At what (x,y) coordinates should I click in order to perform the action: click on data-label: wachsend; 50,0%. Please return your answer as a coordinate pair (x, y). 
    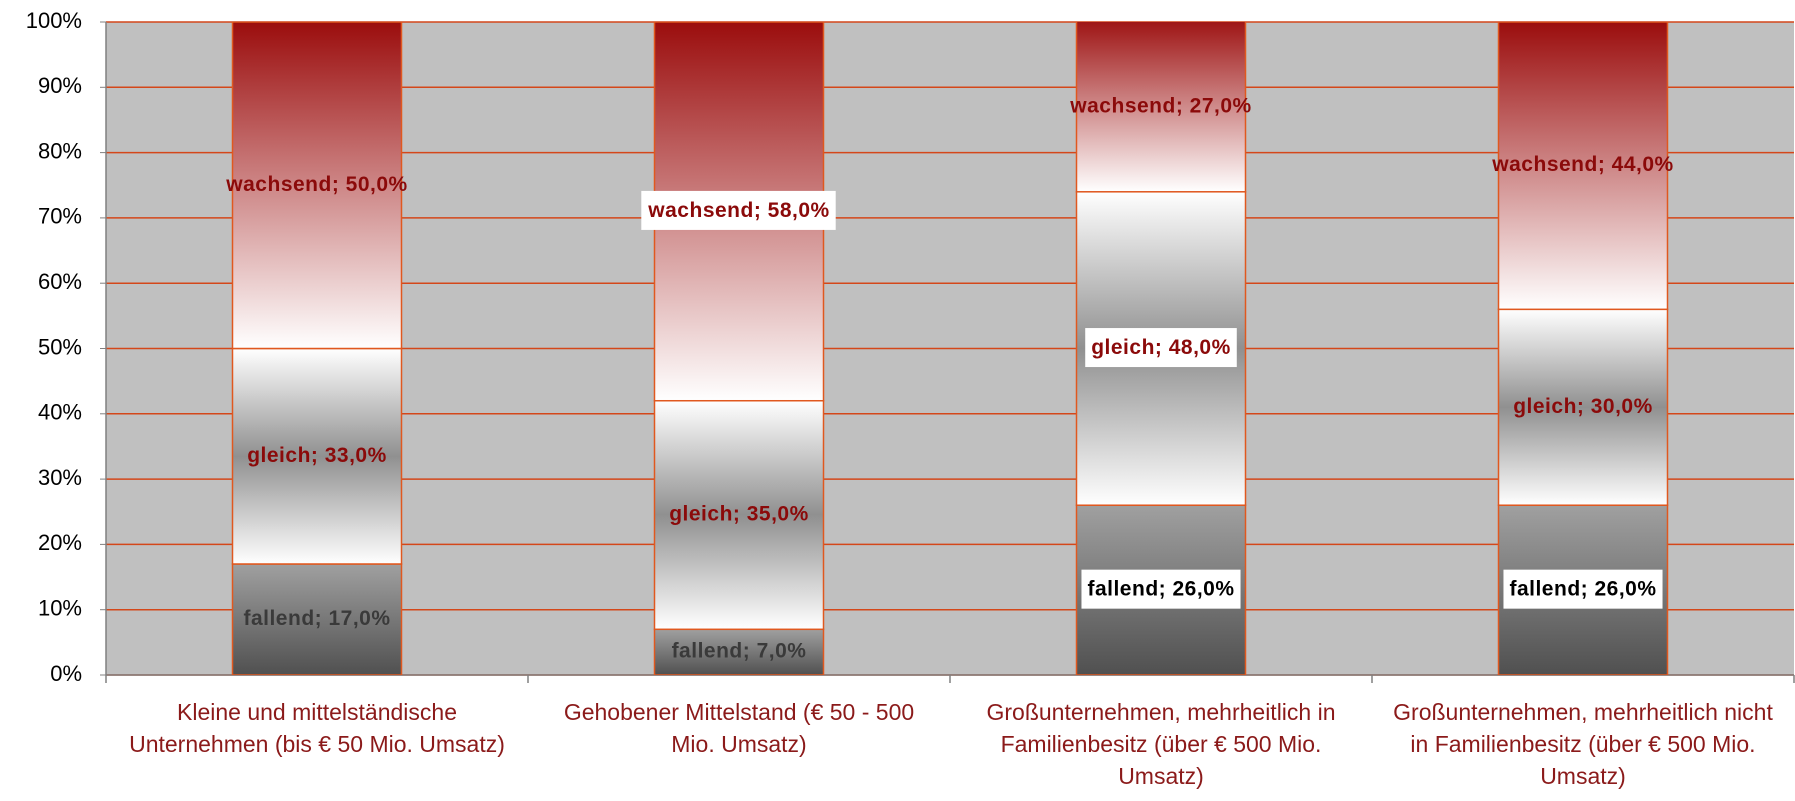
    Looking at the image, I should click on (316, 184).